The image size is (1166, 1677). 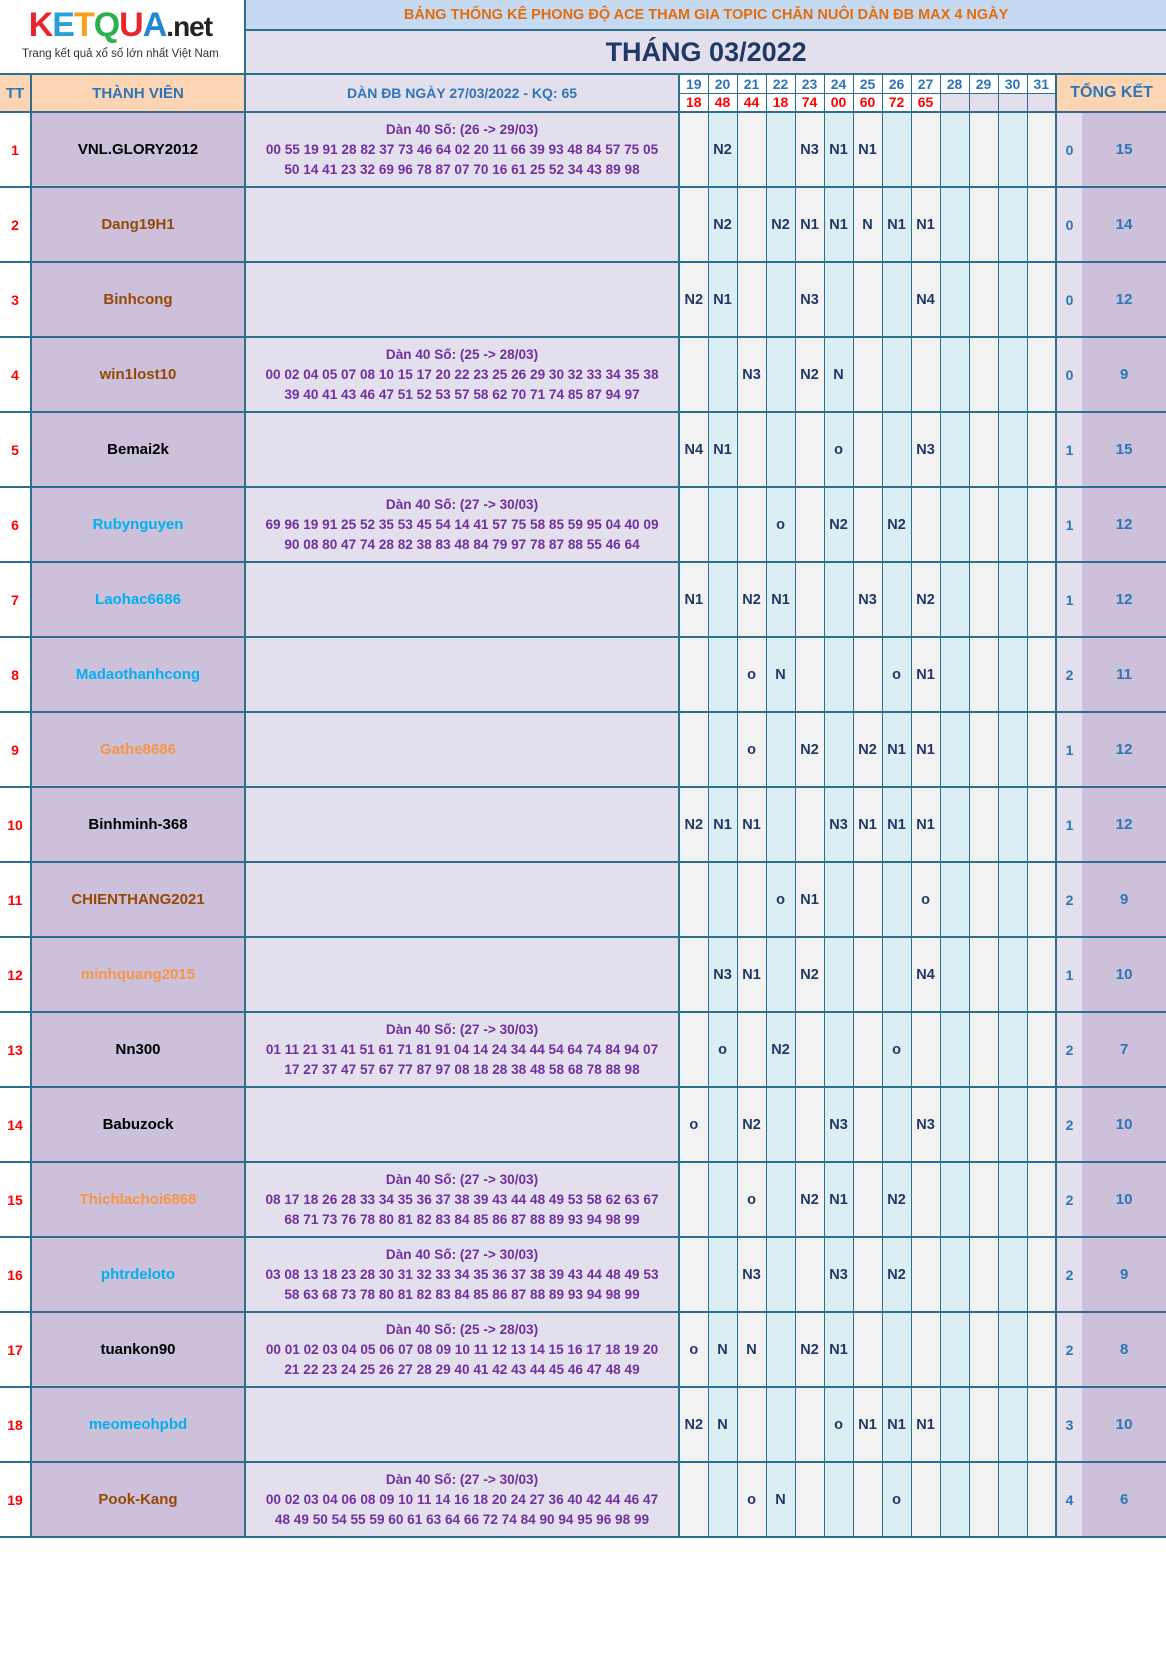 What do you see at coordinates (138, 1425) in the screenshot?
I see `member-name: meomeohpbd` at bounding box center [138, 1425].